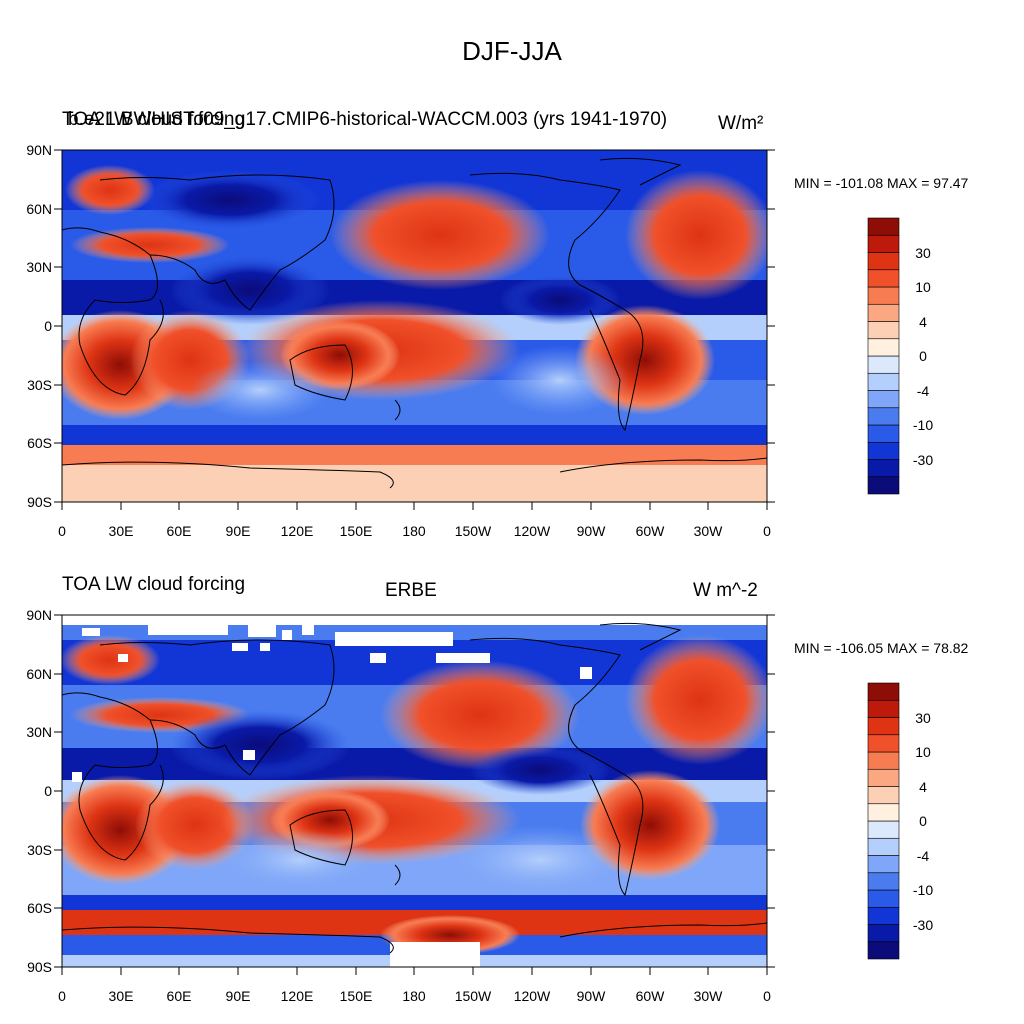 This screenshot has height=1024, width=1024. I want to click on panel1-lon-label: 120E, so click(297, 531).